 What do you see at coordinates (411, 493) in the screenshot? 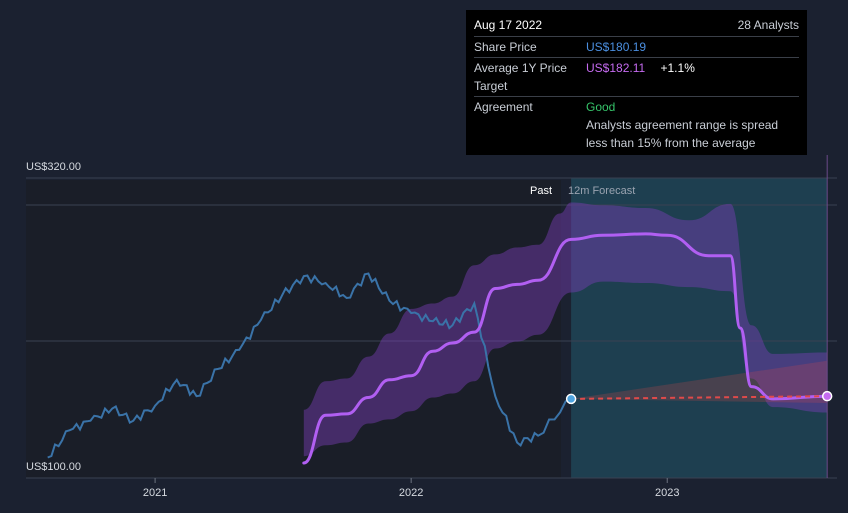
I see `x-tick-label-2022: 2022` at bounding box center [411, 493].